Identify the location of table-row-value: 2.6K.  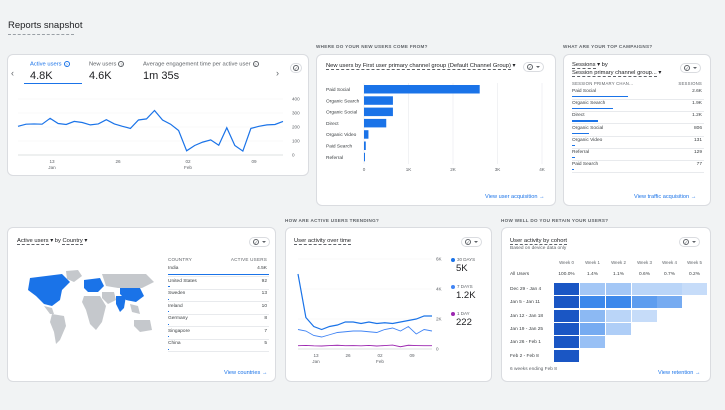
(697, 91).